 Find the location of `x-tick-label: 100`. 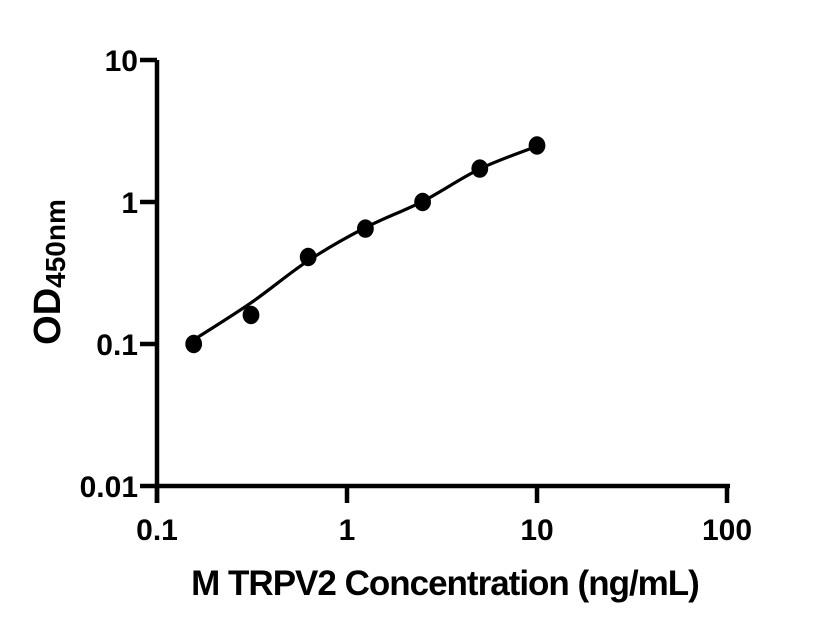

x-tick-label: 100 is located at coordinates (727, 530).